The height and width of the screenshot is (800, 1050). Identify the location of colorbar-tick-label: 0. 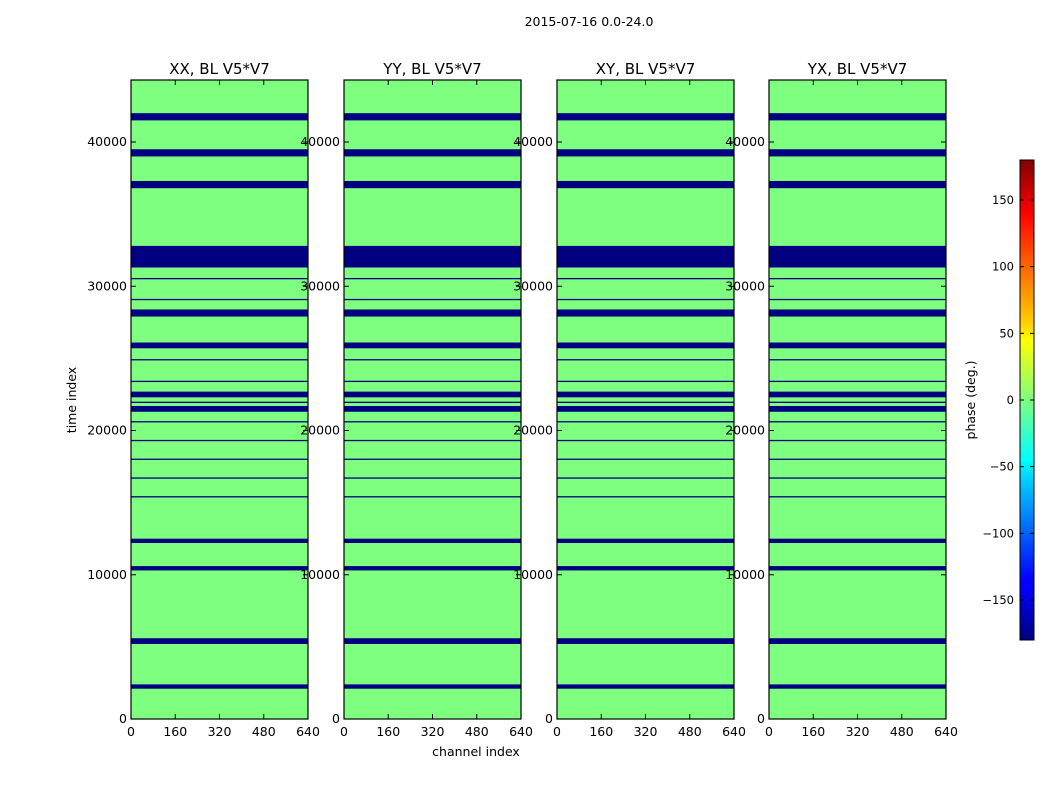
(1010, 400).